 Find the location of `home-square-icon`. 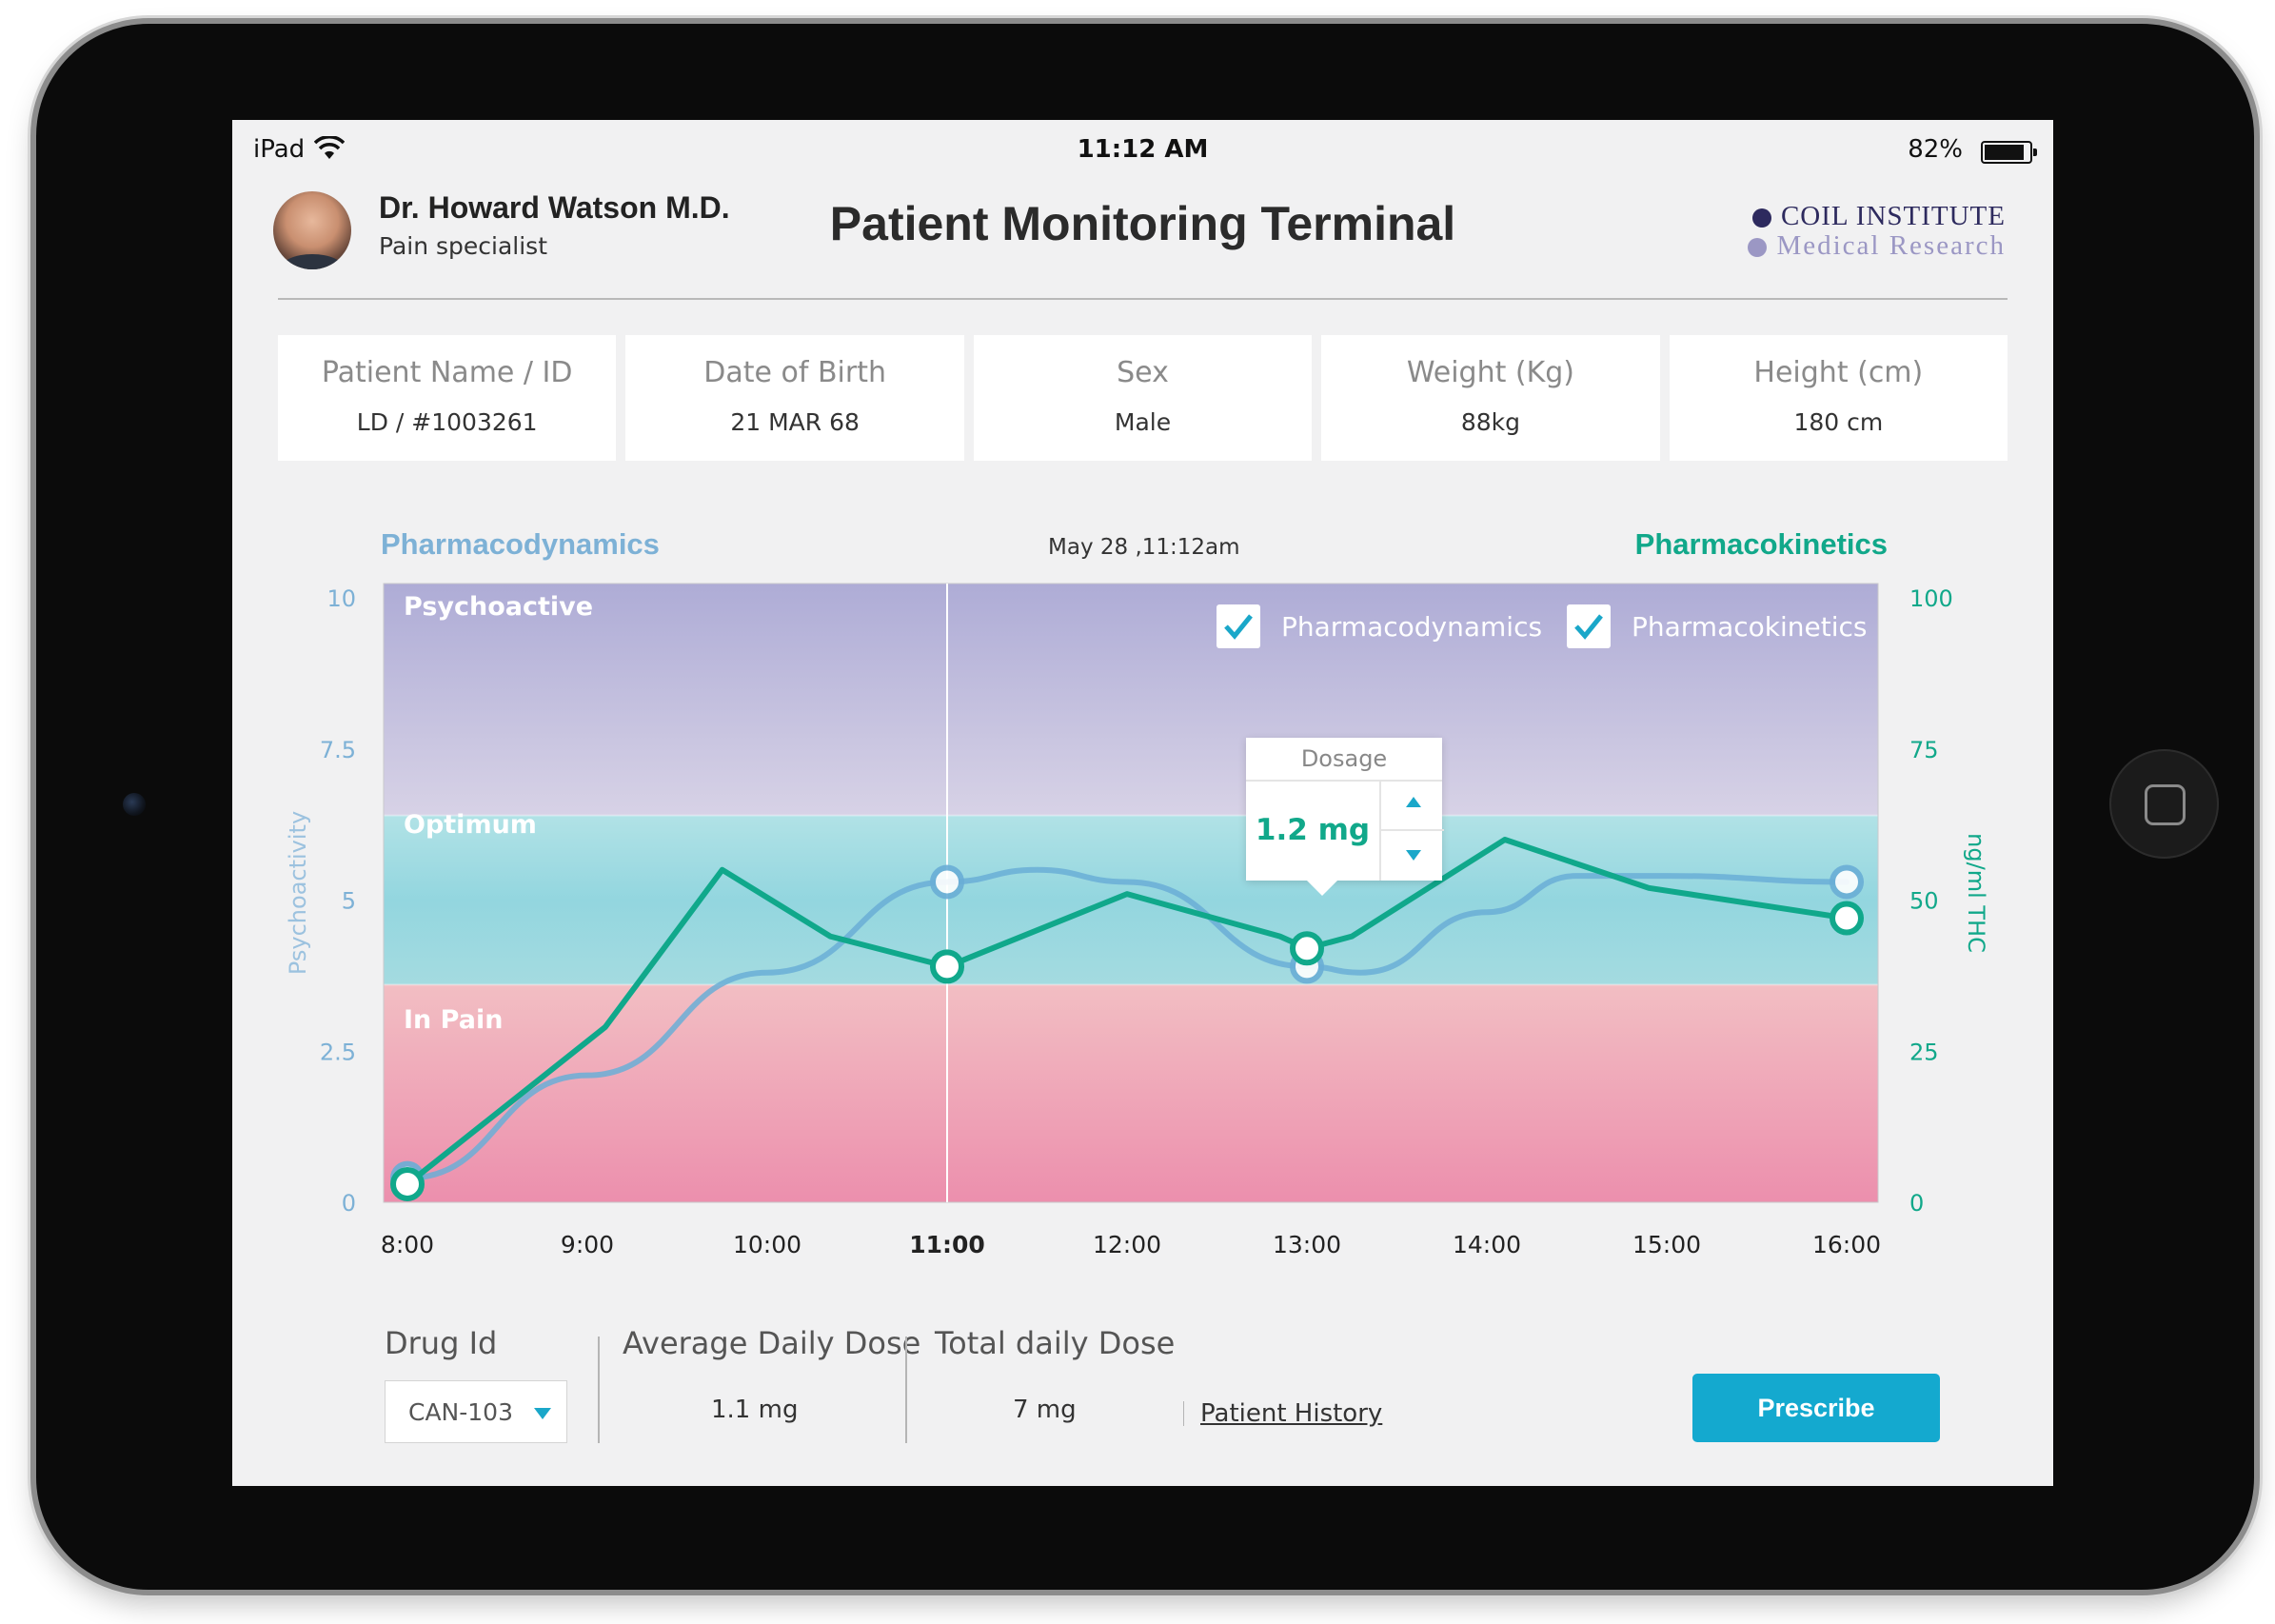

home-square-icon is located at coordinates (2165, 804).